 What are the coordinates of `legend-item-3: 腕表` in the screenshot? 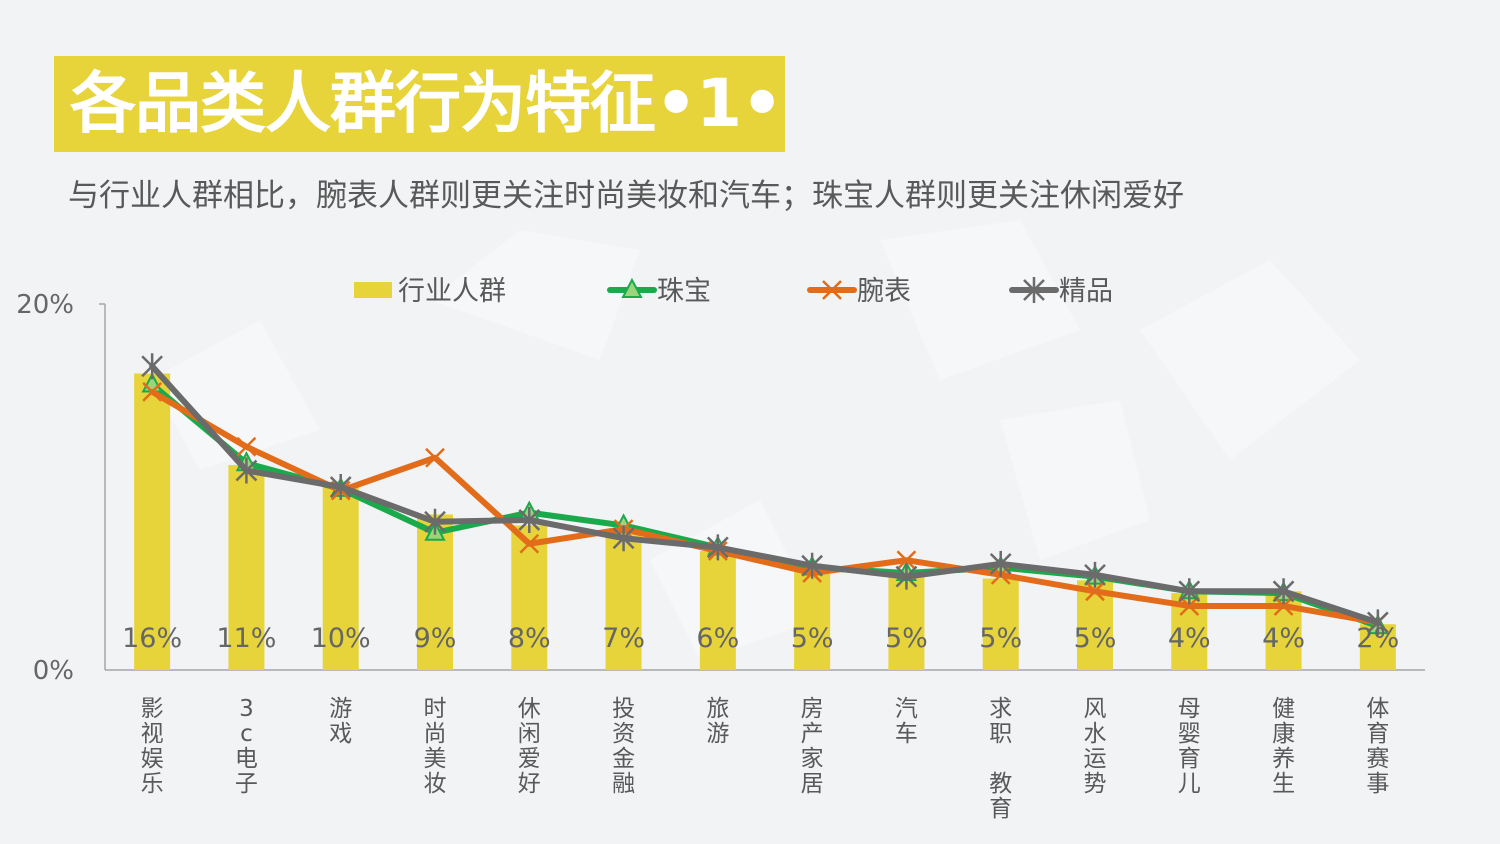 It's located at (859, 291).